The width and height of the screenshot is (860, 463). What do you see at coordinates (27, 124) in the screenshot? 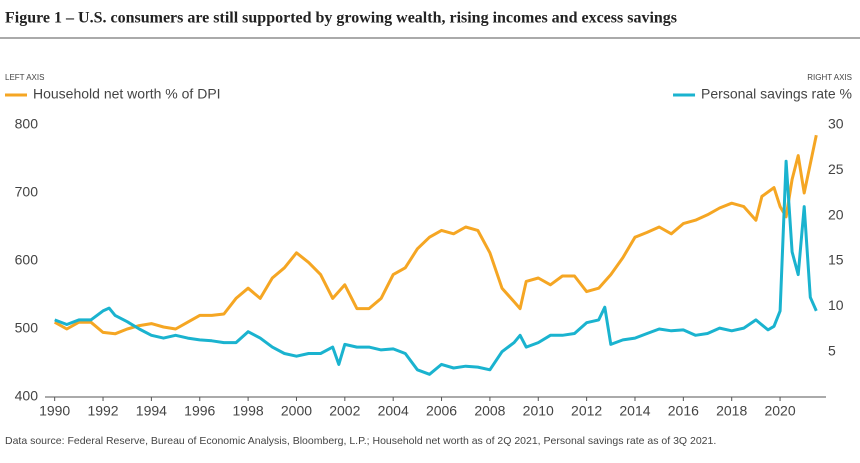
I see `y-tick-label: 800` at bounding box center [27, 124].